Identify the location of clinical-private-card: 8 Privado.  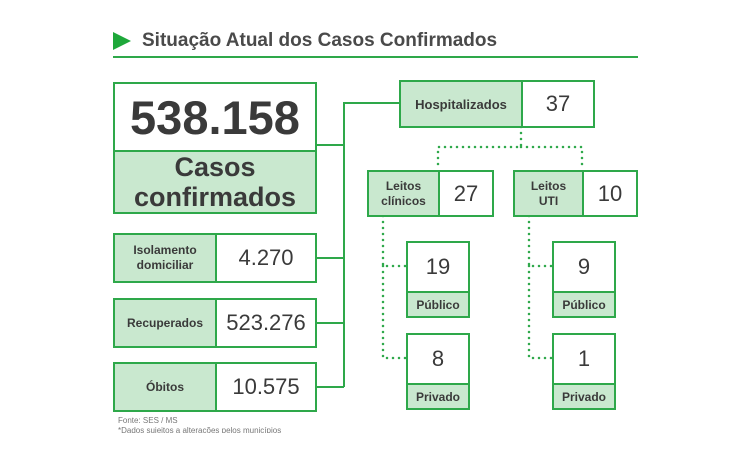
(438, 371).